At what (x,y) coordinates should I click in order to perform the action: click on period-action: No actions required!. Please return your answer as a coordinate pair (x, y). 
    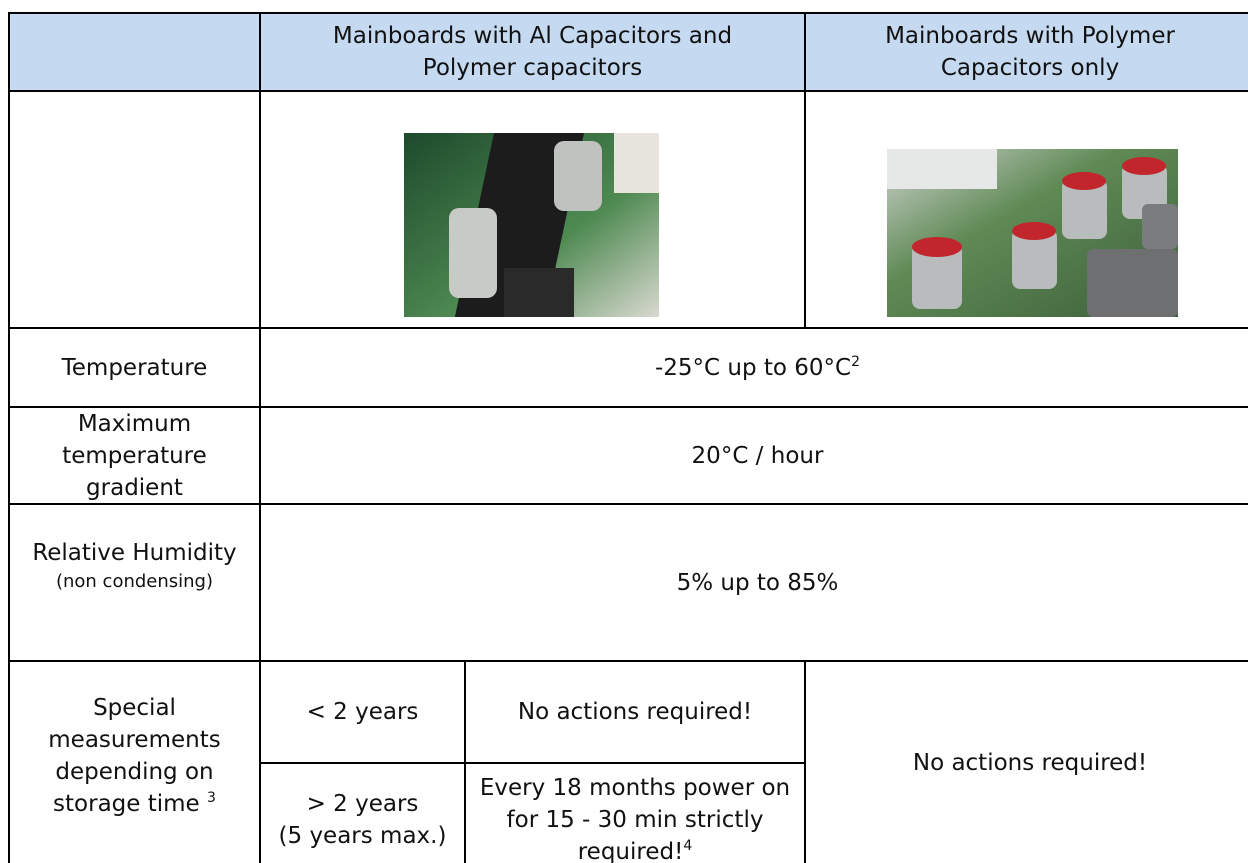
    Looking at the image, I should click on (634, 711).